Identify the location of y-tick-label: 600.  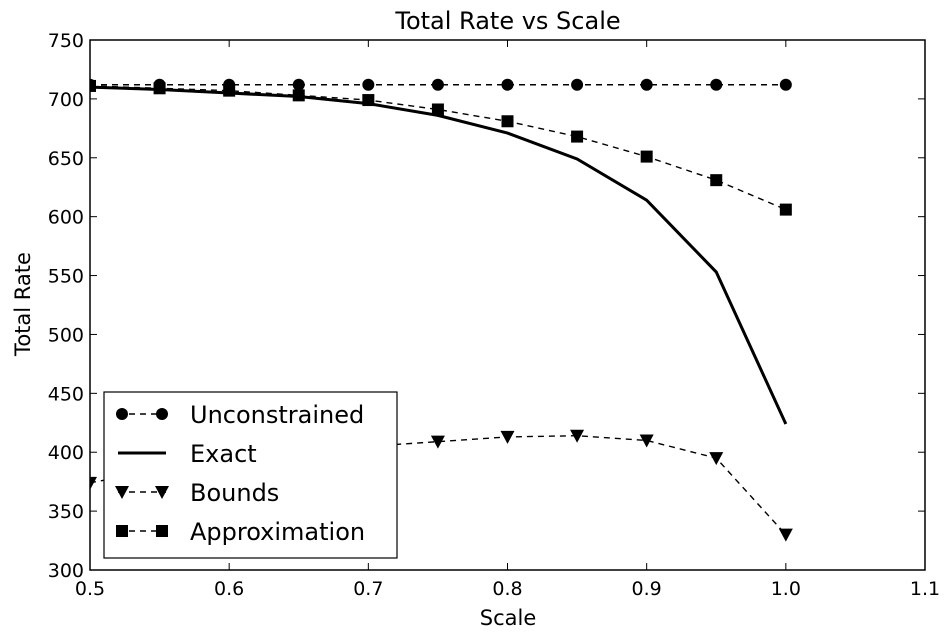
(66, 218).